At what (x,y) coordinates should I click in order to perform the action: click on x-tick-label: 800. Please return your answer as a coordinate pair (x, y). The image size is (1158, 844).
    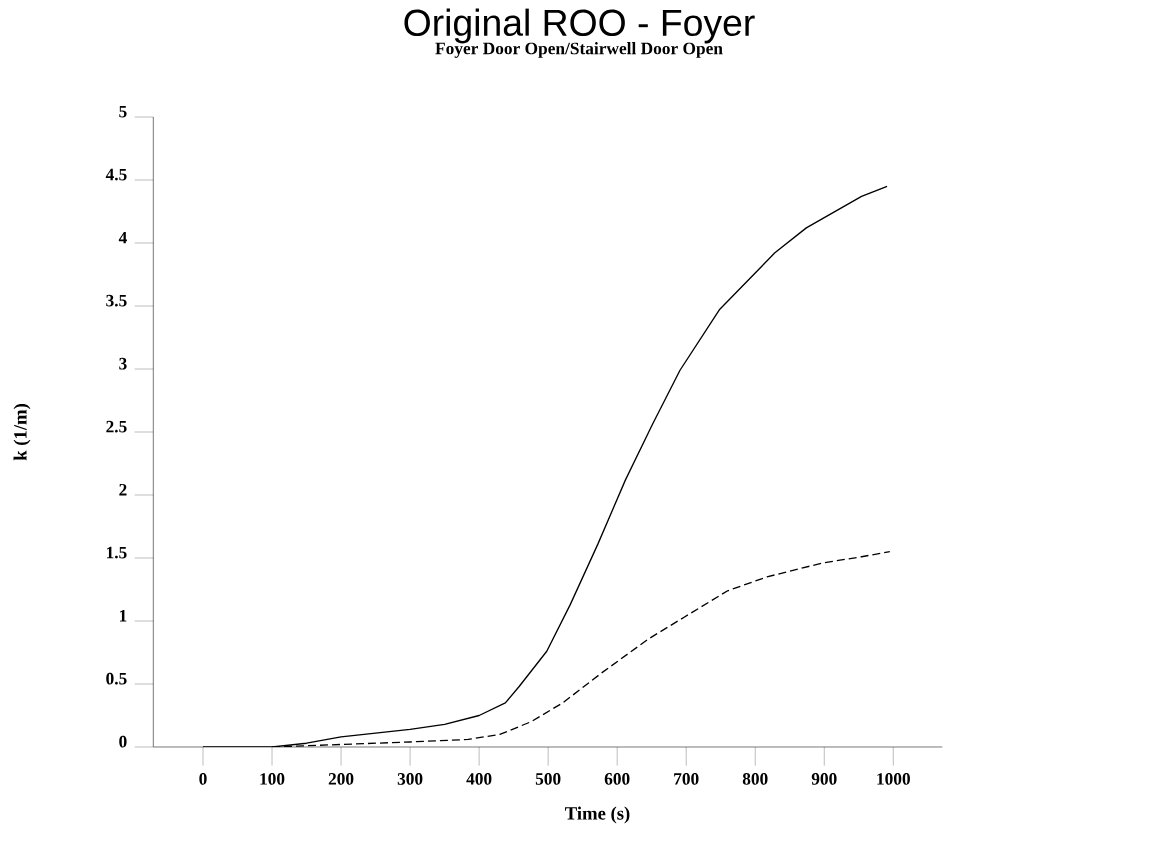
    Looking at the image, I should click on (755, 779).